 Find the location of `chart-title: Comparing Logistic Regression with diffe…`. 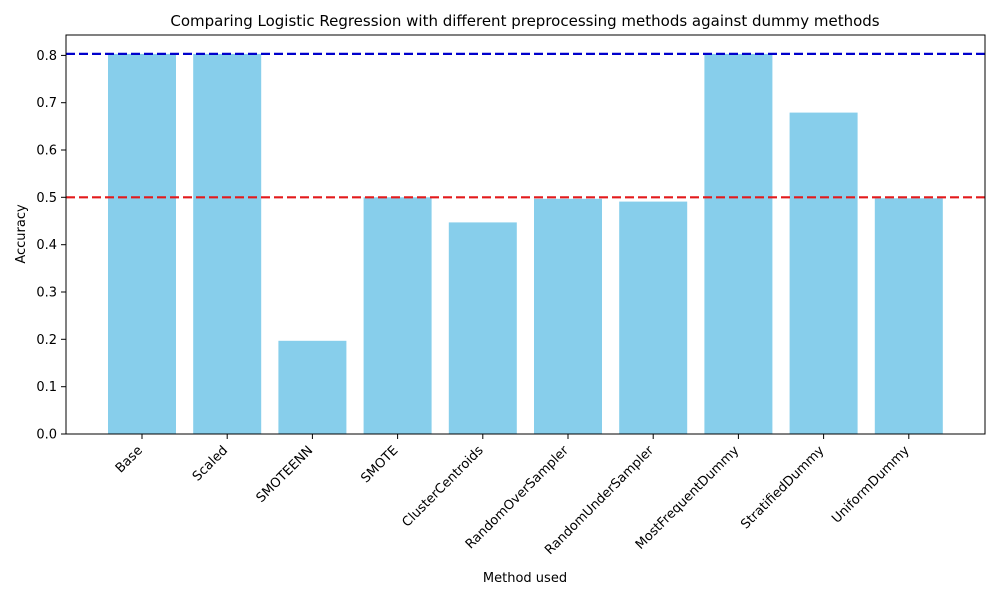

chart-title: Comparing Logistic Regression with diffe… is located at coordinates (524, 21).